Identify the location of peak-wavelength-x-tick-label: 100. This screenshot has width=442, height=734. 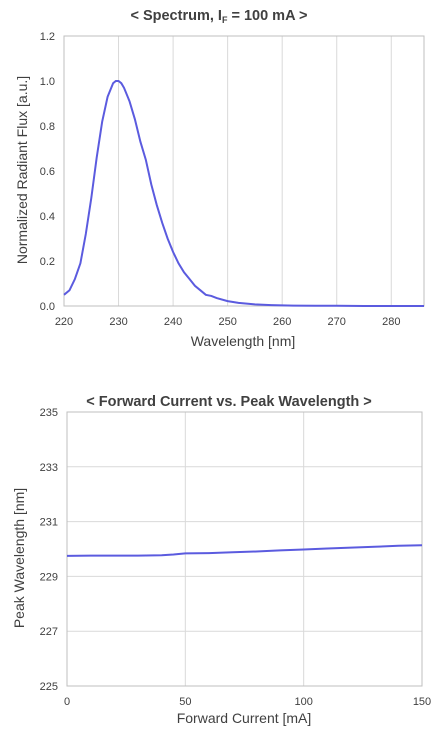
(303, 702).